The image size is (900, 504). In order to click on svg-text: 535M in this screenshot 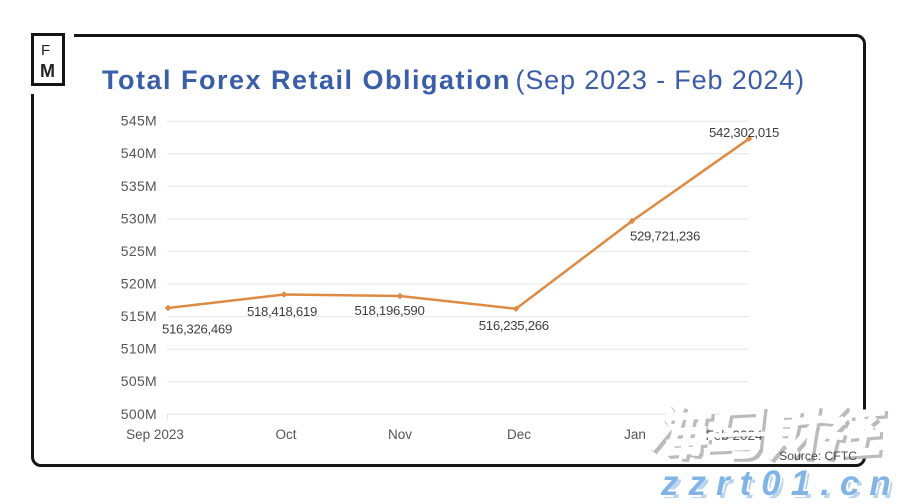, I will do `click(139, 186)`.